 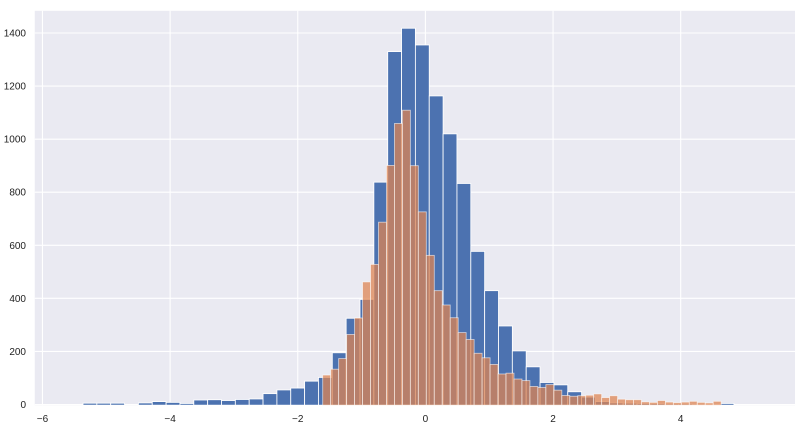 I want to click on svg-text: −2, so click(x=298, y=419).